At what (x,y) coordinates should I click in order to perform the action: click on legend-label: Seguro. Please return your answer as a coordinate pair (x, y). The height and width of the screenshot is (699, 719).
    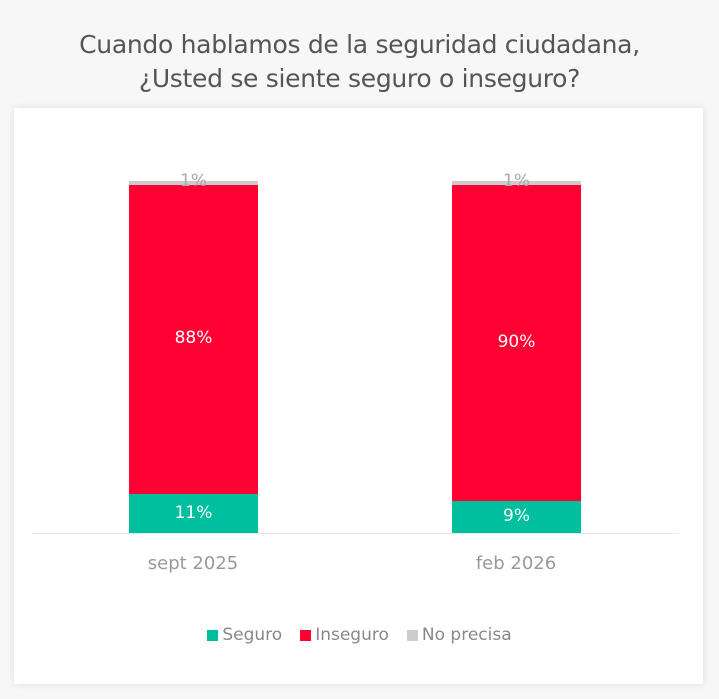
    Looking at the image, I should click on (252, 635).